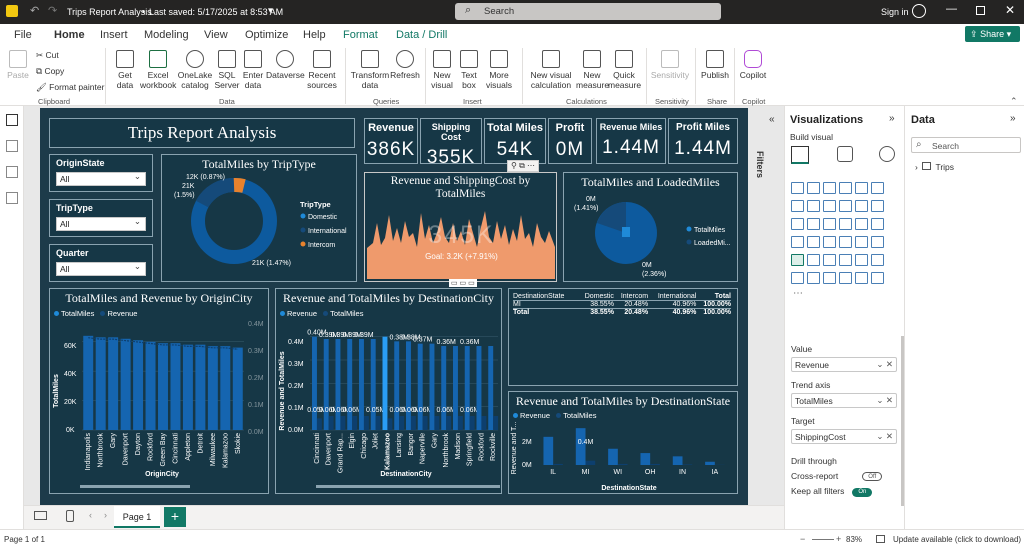  I want to click on report-view-icon, so click(12, 120).